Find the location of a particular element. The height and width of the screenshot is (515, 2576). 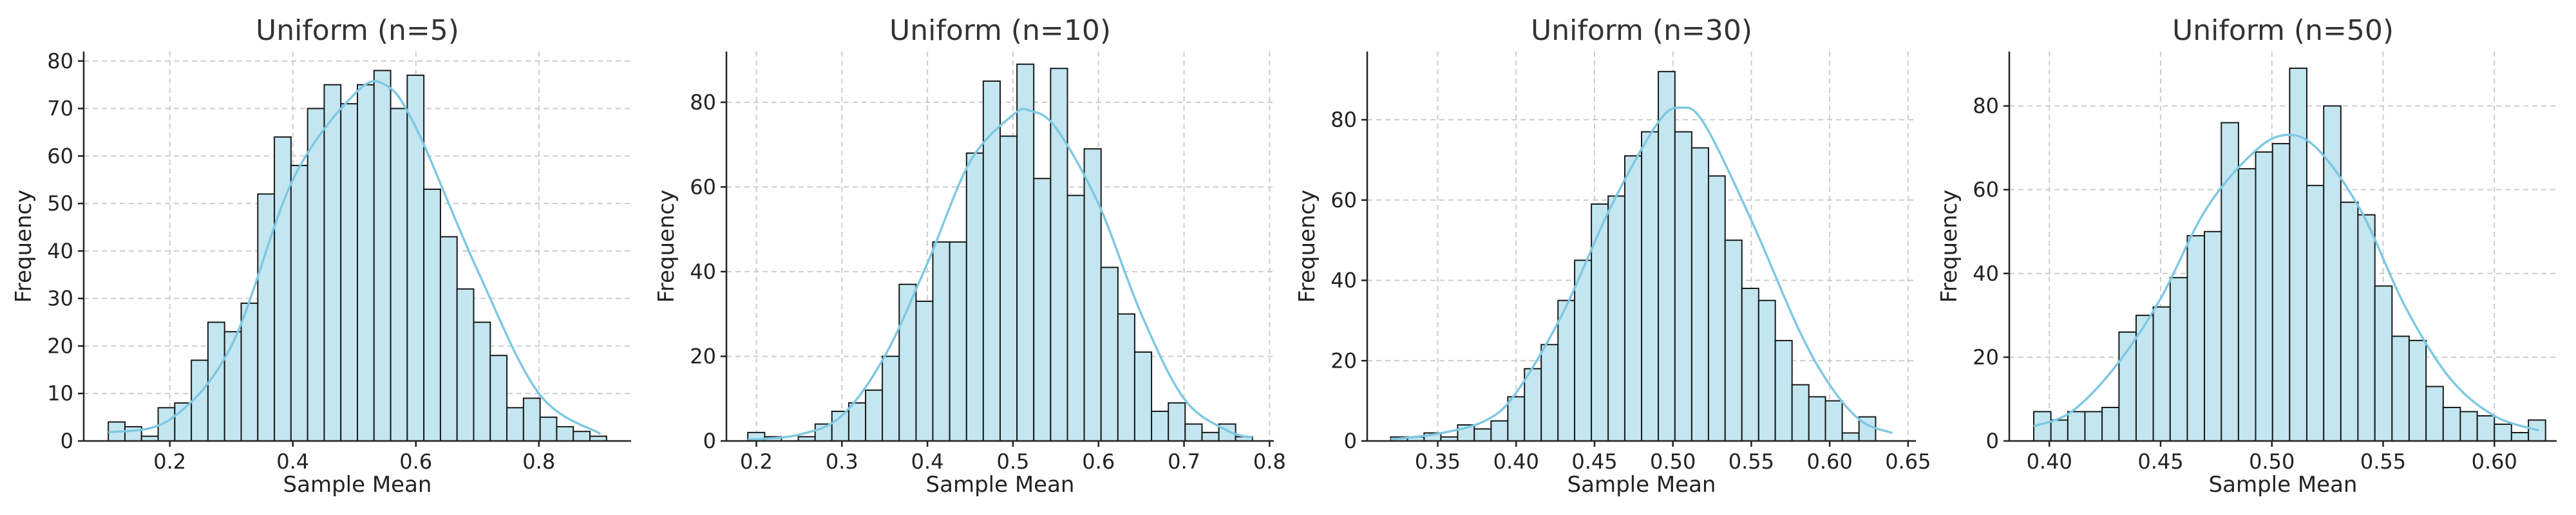

x-tick-label: 0.65 is located at coordinates (1908, 462).